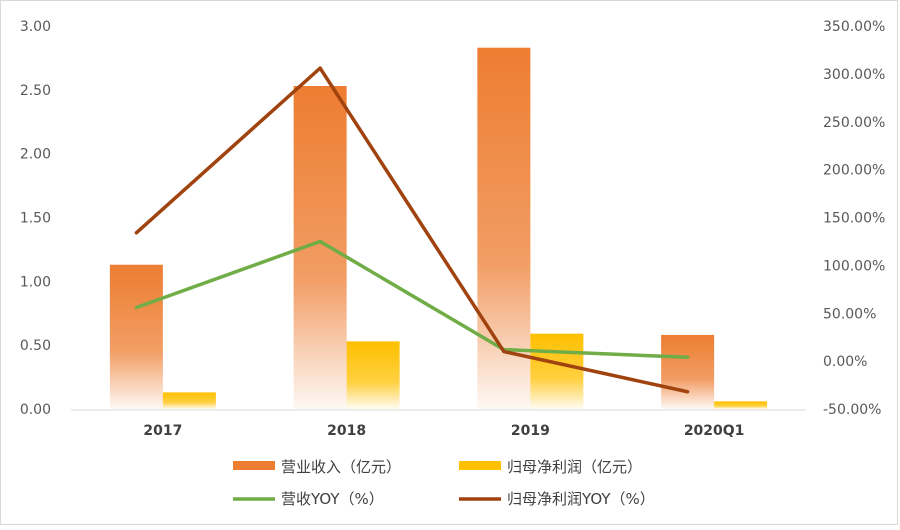  I want to click on legend-label: 营业收入（亿元）, so click(341, 467).